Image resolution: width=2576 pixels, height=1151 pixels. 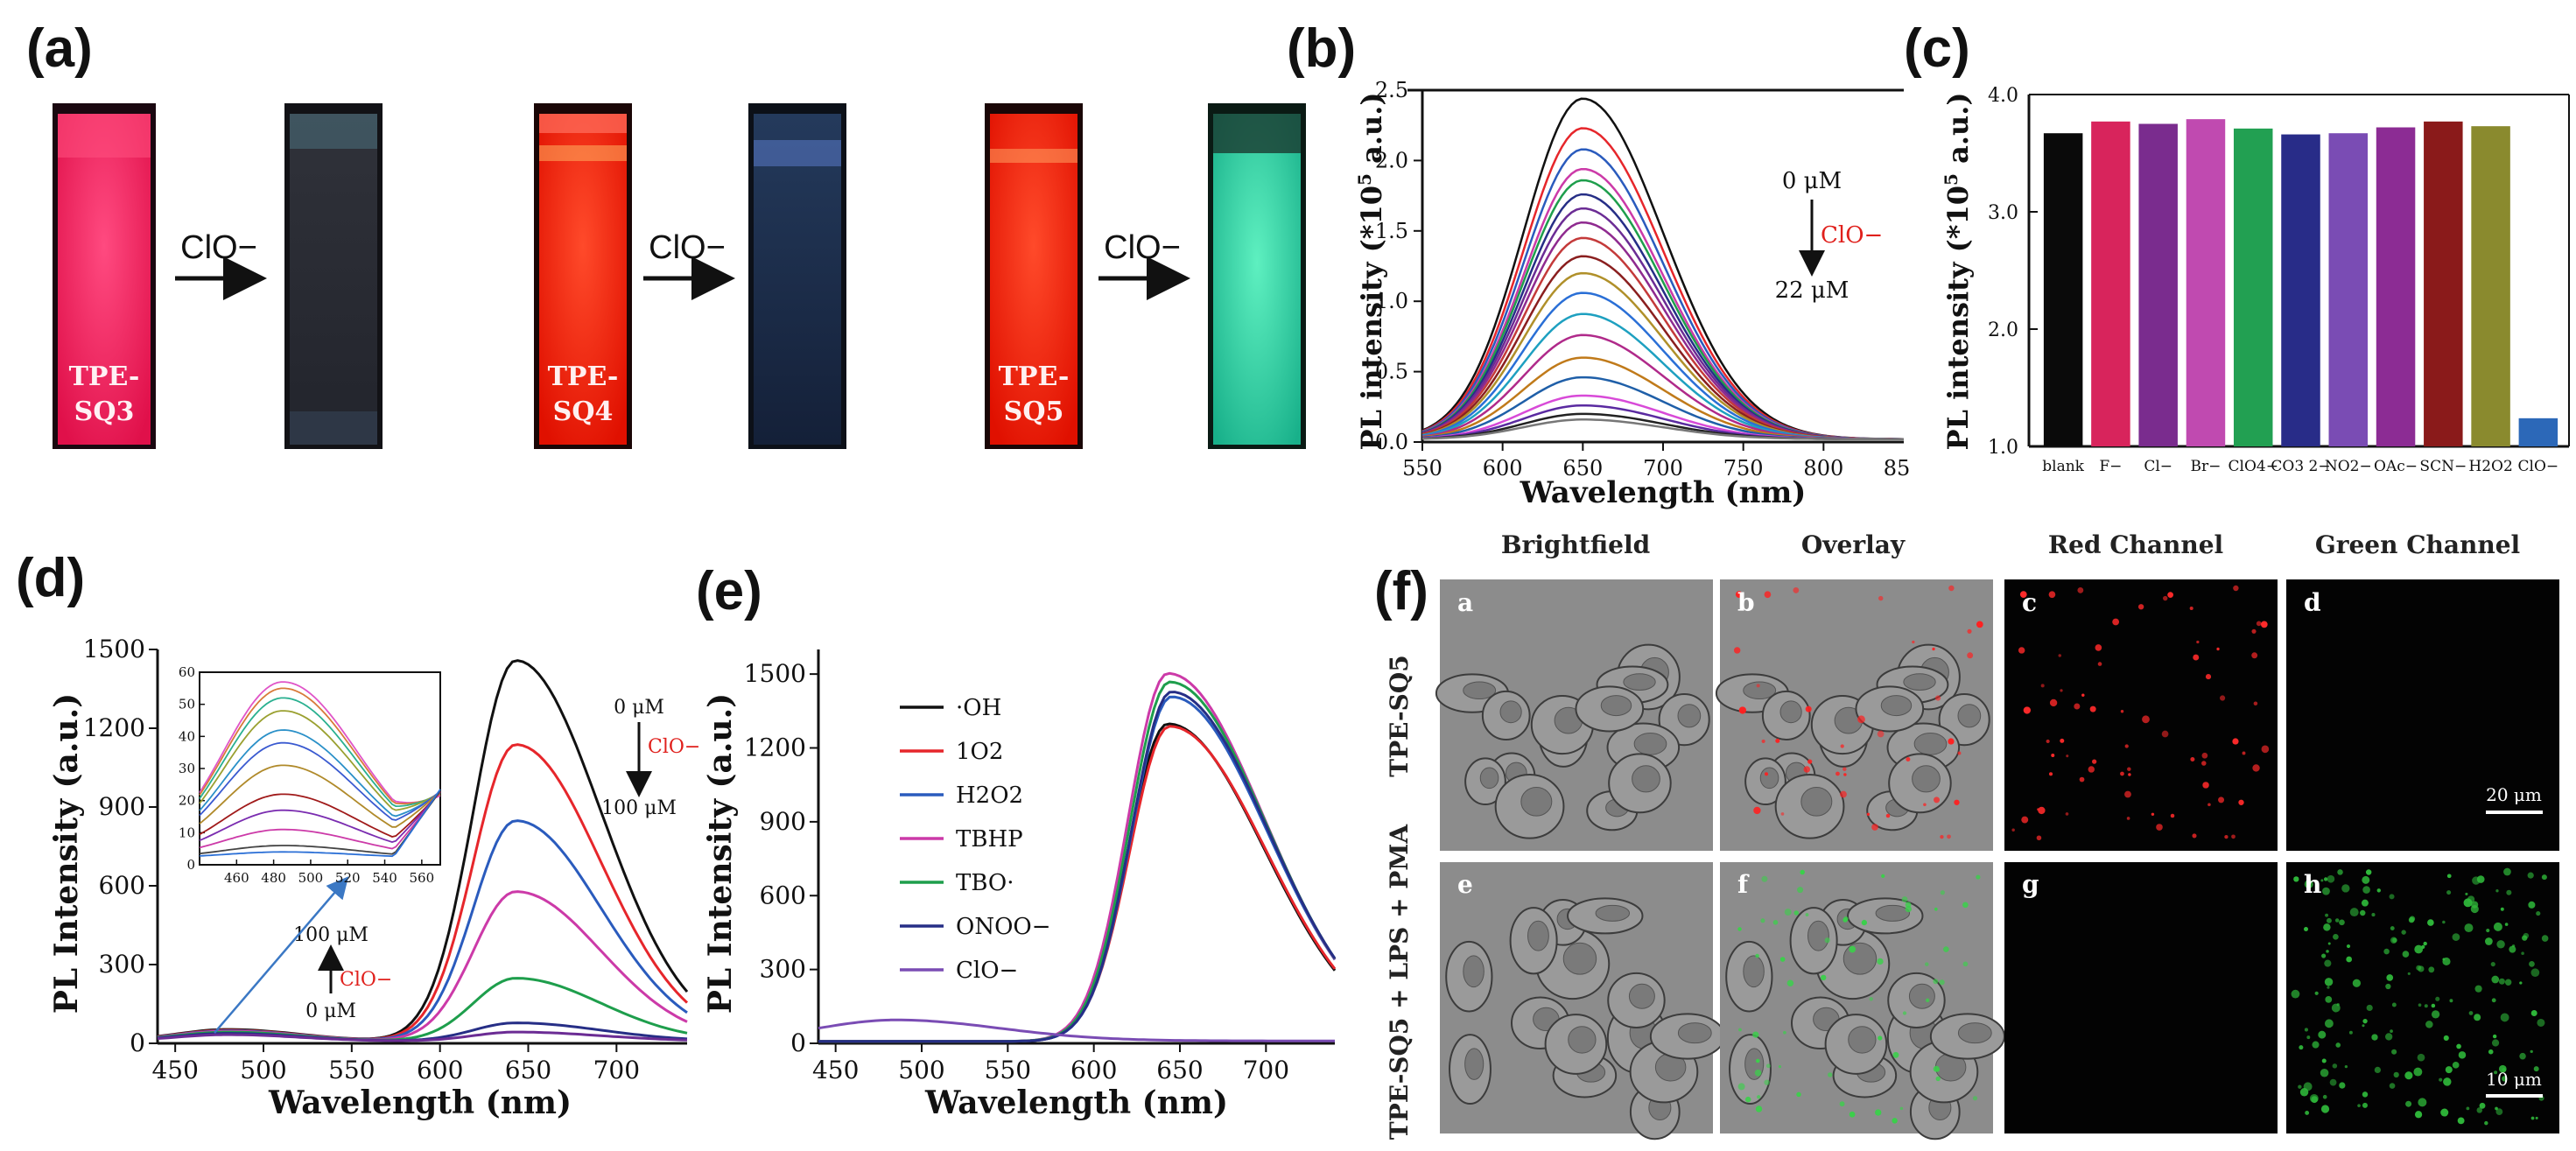 I want to click on micrograph-overlay-1: b, so click(x=1854, y=715).